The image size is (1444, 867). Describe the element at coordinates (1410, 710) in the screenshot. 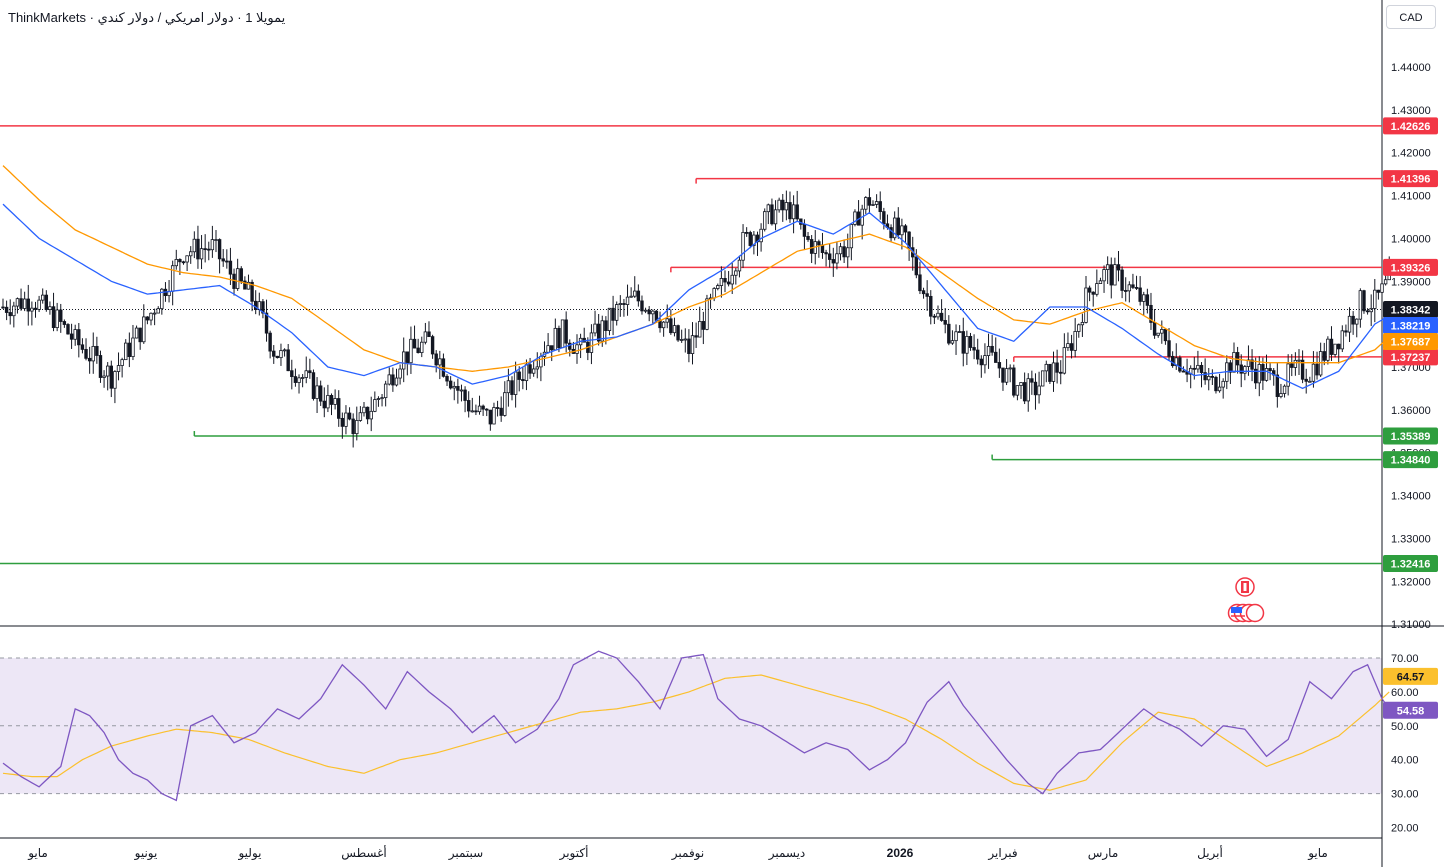

I see `rsi-value-tag: 54.58` at that location.